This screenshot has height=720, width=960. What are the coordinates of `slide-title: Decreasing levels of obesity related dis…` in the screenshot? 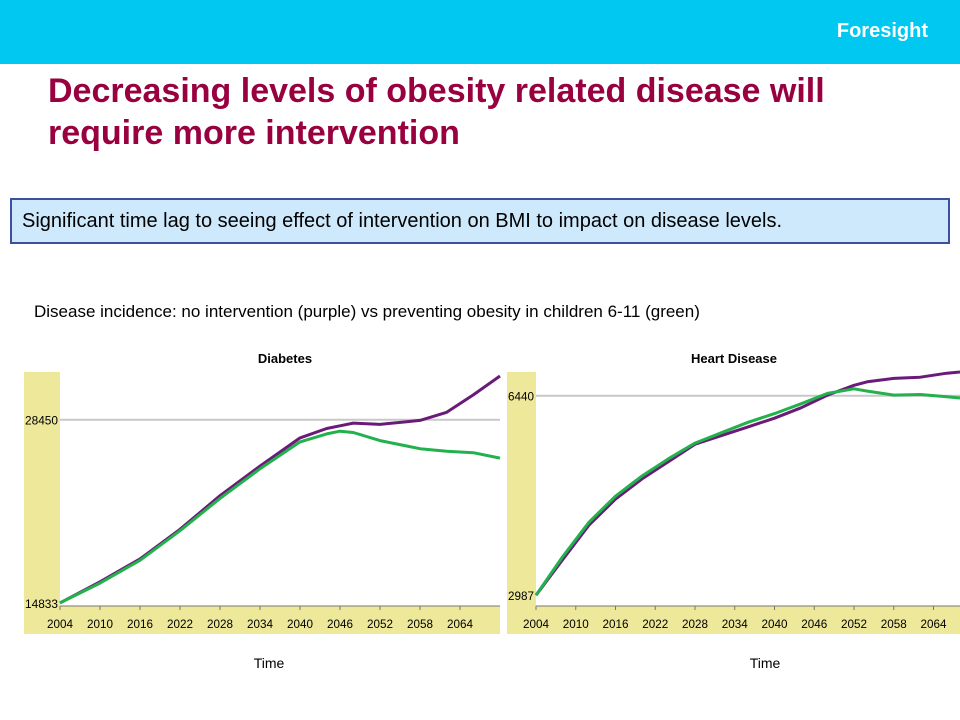 It's located at (436, 112).